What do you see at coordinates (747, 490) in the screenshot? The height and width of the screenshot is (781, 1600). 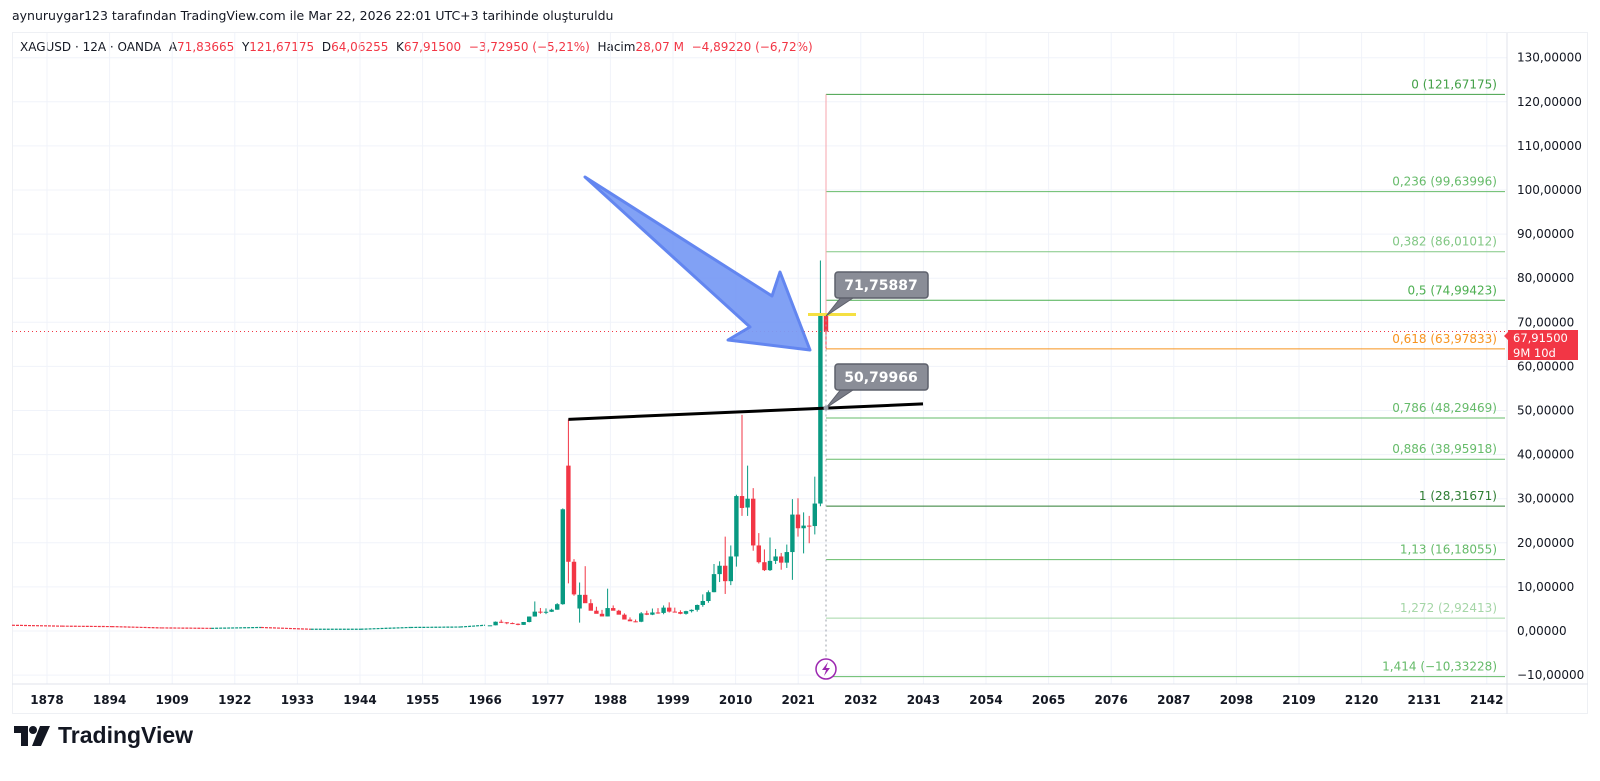 I see `candle-2012` at bounding box center [747, 490].